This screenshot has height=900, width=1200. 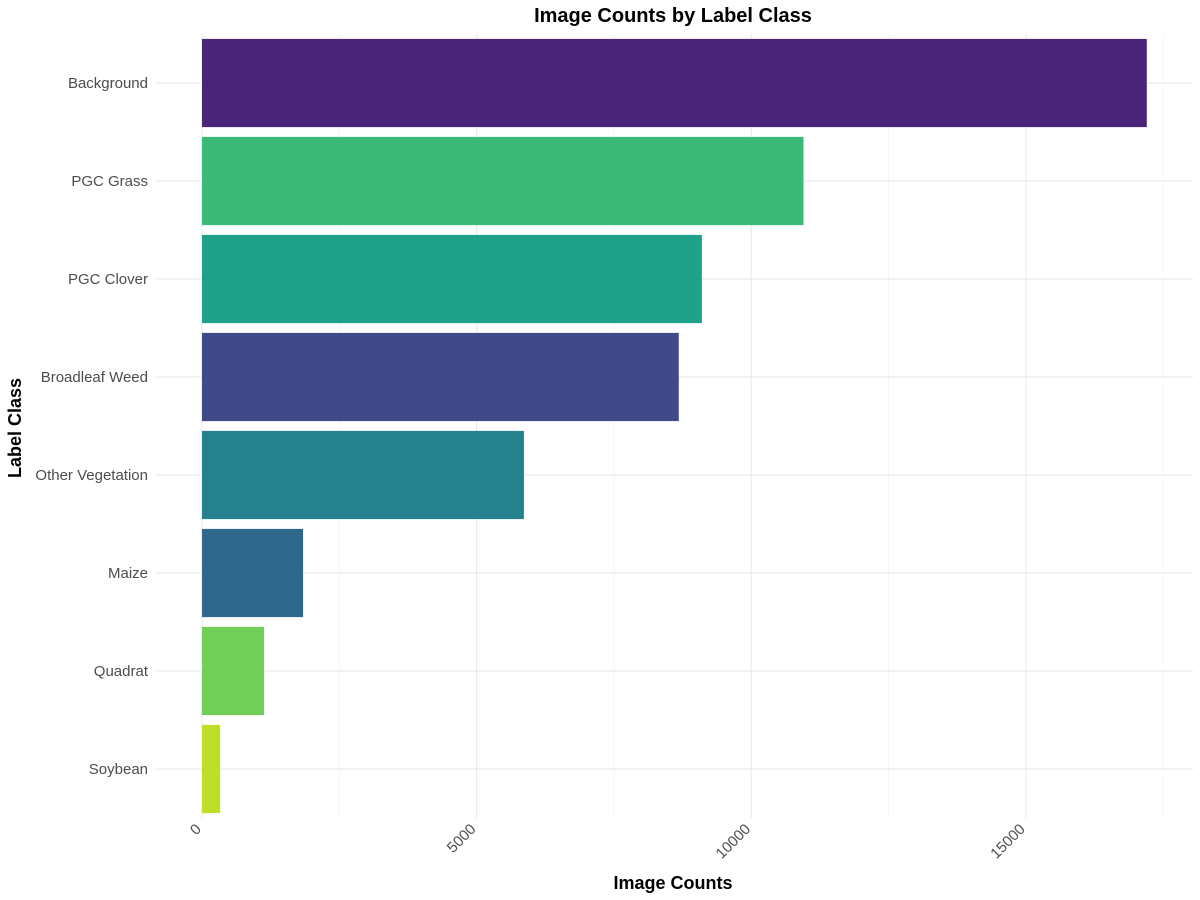 I want to click on x-tick-labels: 0 5000 10000 15000, so click(x=608, y=842).